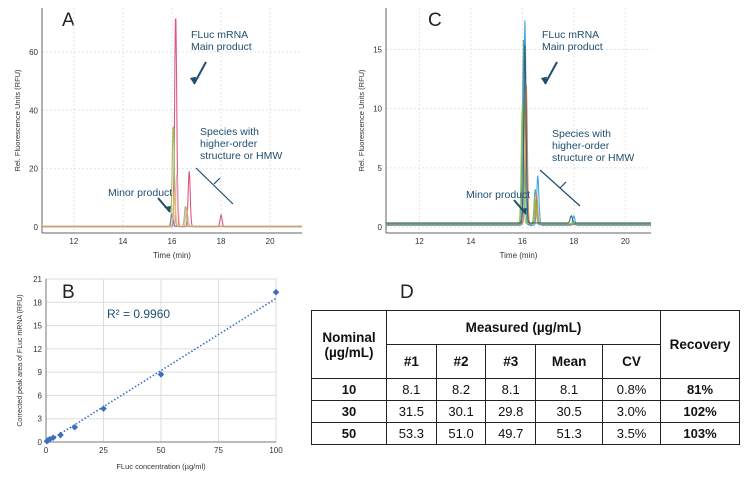  I want to click on arrow-main-product, so click(200, 73).